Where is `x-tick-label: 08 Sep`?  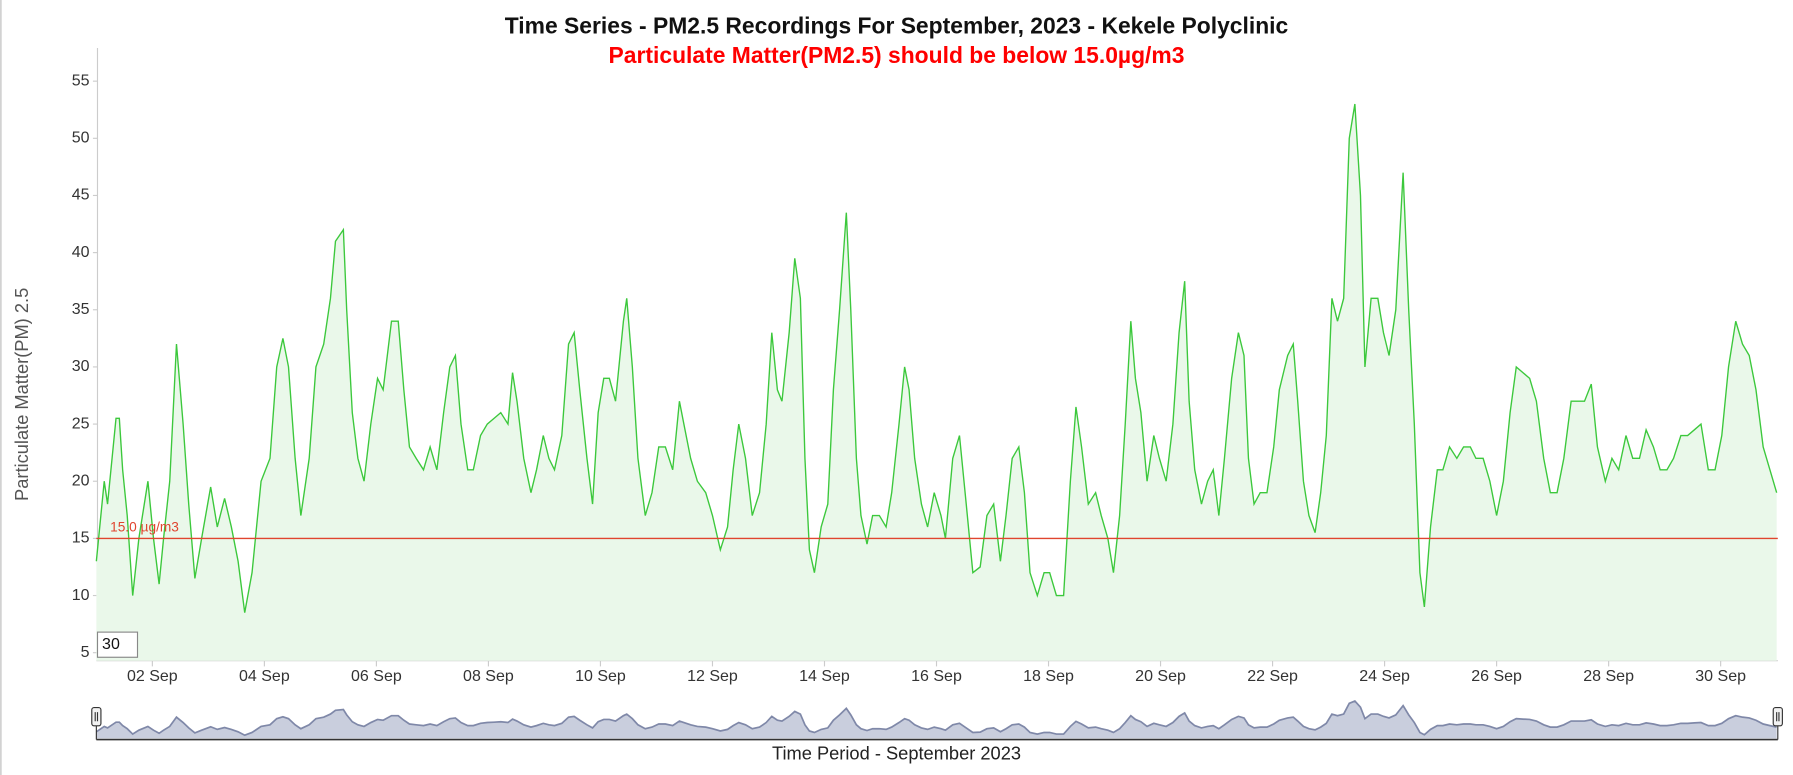 x-tick-label: 08 Sep is located at coordinates (488, 676).